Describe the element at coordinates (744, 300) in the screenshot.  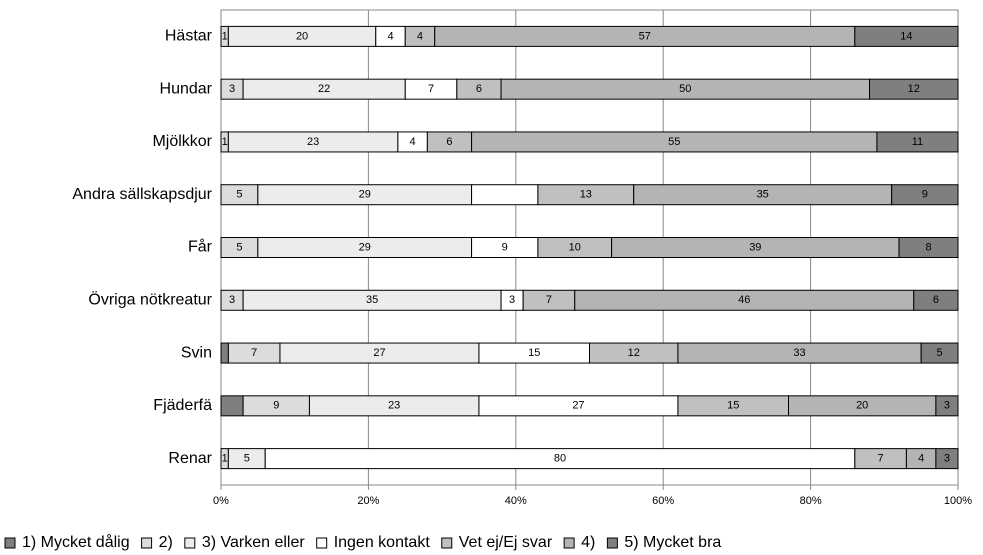
I see `data-label: 46` at that location.